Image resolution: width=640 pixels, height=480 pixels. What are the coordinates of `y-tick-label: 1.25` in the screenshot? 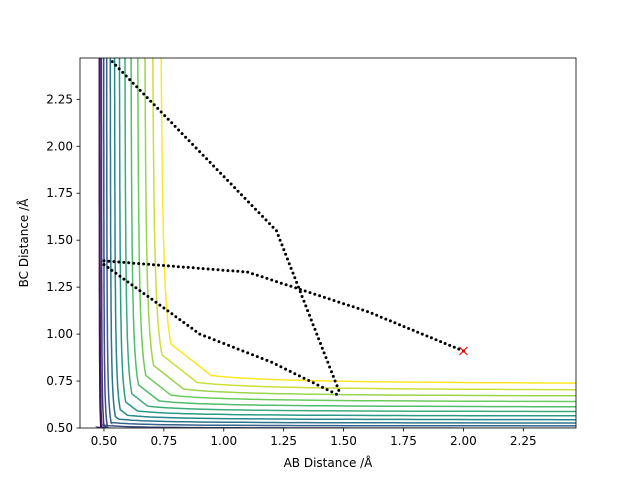 It's located at (59, 287).